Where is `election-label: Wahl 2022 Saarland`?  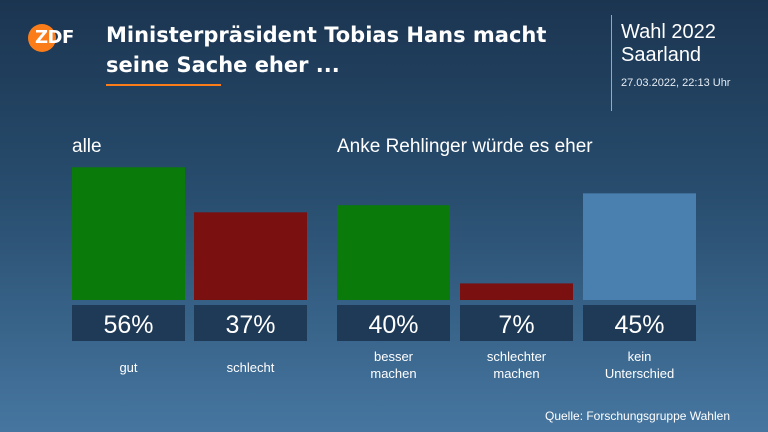
election-label: Wahl 2022 Saarland is located at coordinates (668, 43).